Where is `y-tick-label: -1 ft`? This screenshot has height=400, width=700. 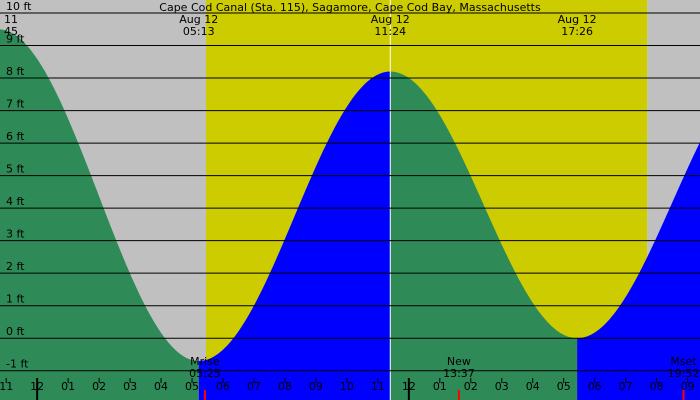
y-tick-label: -1 ft is located at coordinates (17, 364).